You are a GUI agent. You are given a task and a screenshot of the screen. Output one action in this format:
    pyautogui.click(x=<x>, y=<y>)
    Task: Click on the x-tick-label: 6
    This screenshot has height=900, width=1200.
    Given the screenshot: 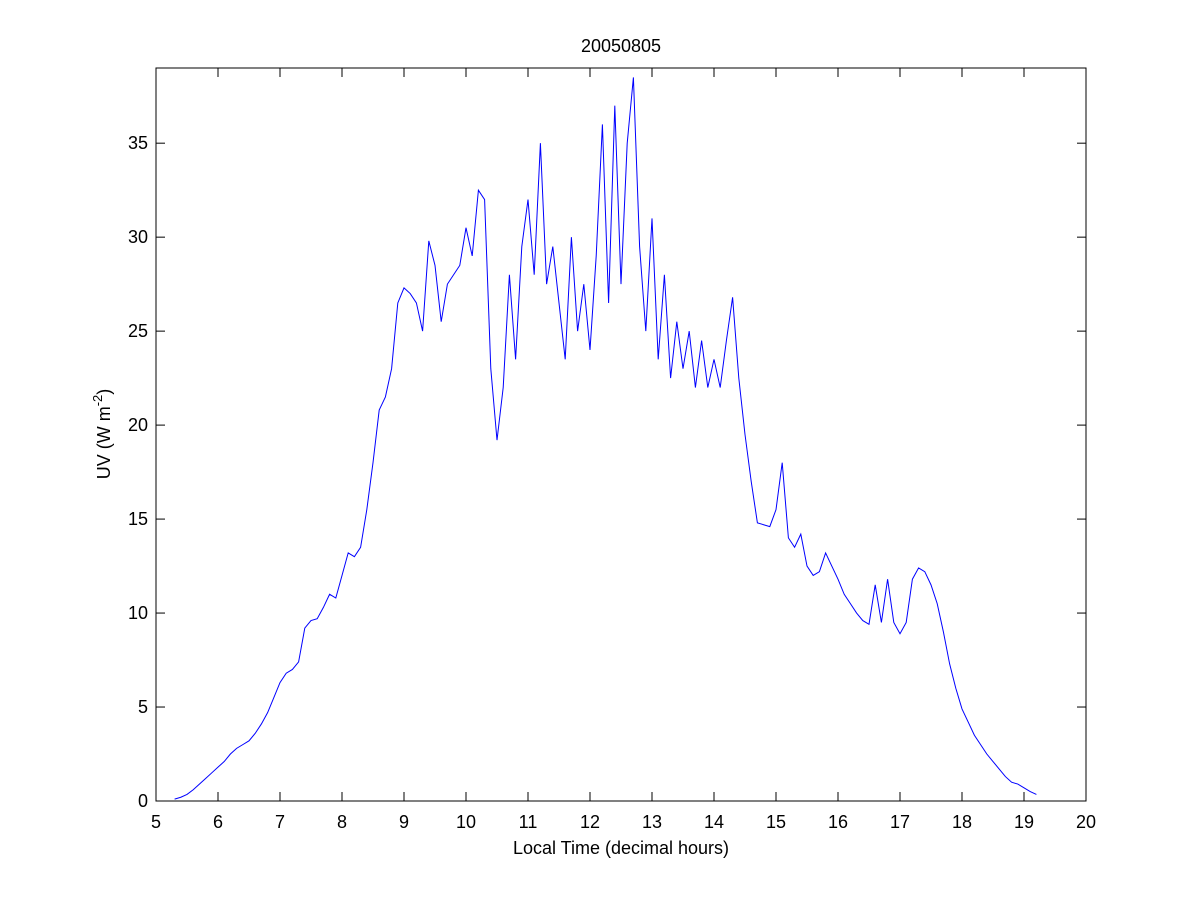 What is the action you would take?
    pyautogui.click(x=218, y=822)
    